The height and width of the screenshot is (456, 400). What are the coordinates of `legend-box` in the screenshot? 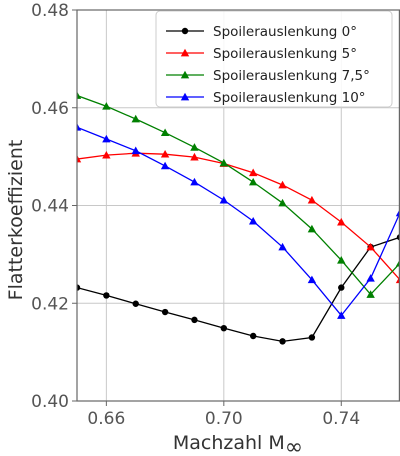 It's located at (274, 59).